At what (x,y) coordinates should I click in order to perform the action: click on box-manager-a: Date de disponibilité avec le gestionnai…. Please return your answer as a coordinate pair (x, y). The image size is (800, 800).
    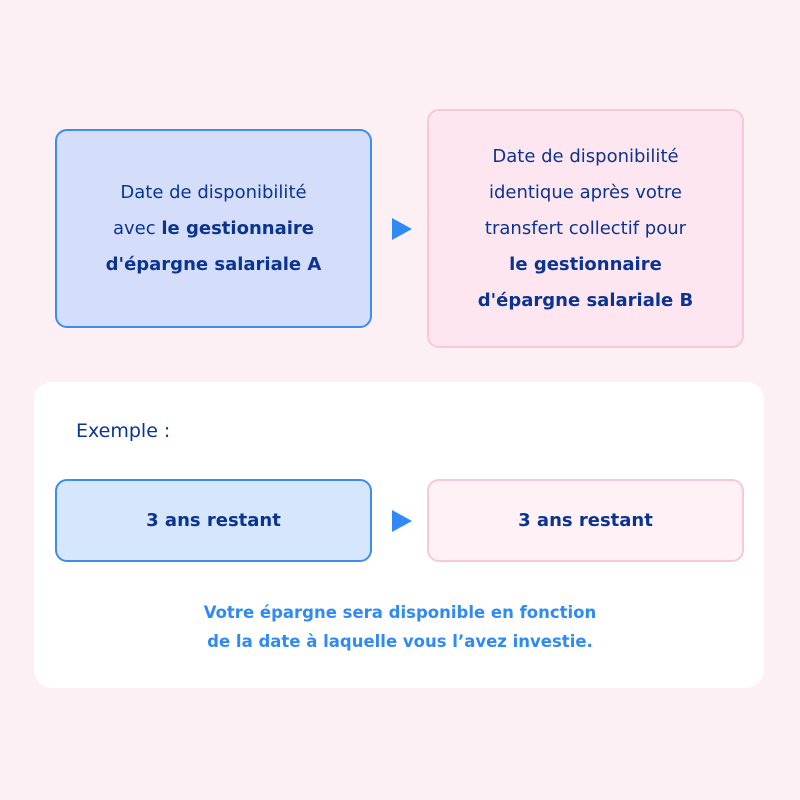
    Looking at the image, I should click on (213, 228).